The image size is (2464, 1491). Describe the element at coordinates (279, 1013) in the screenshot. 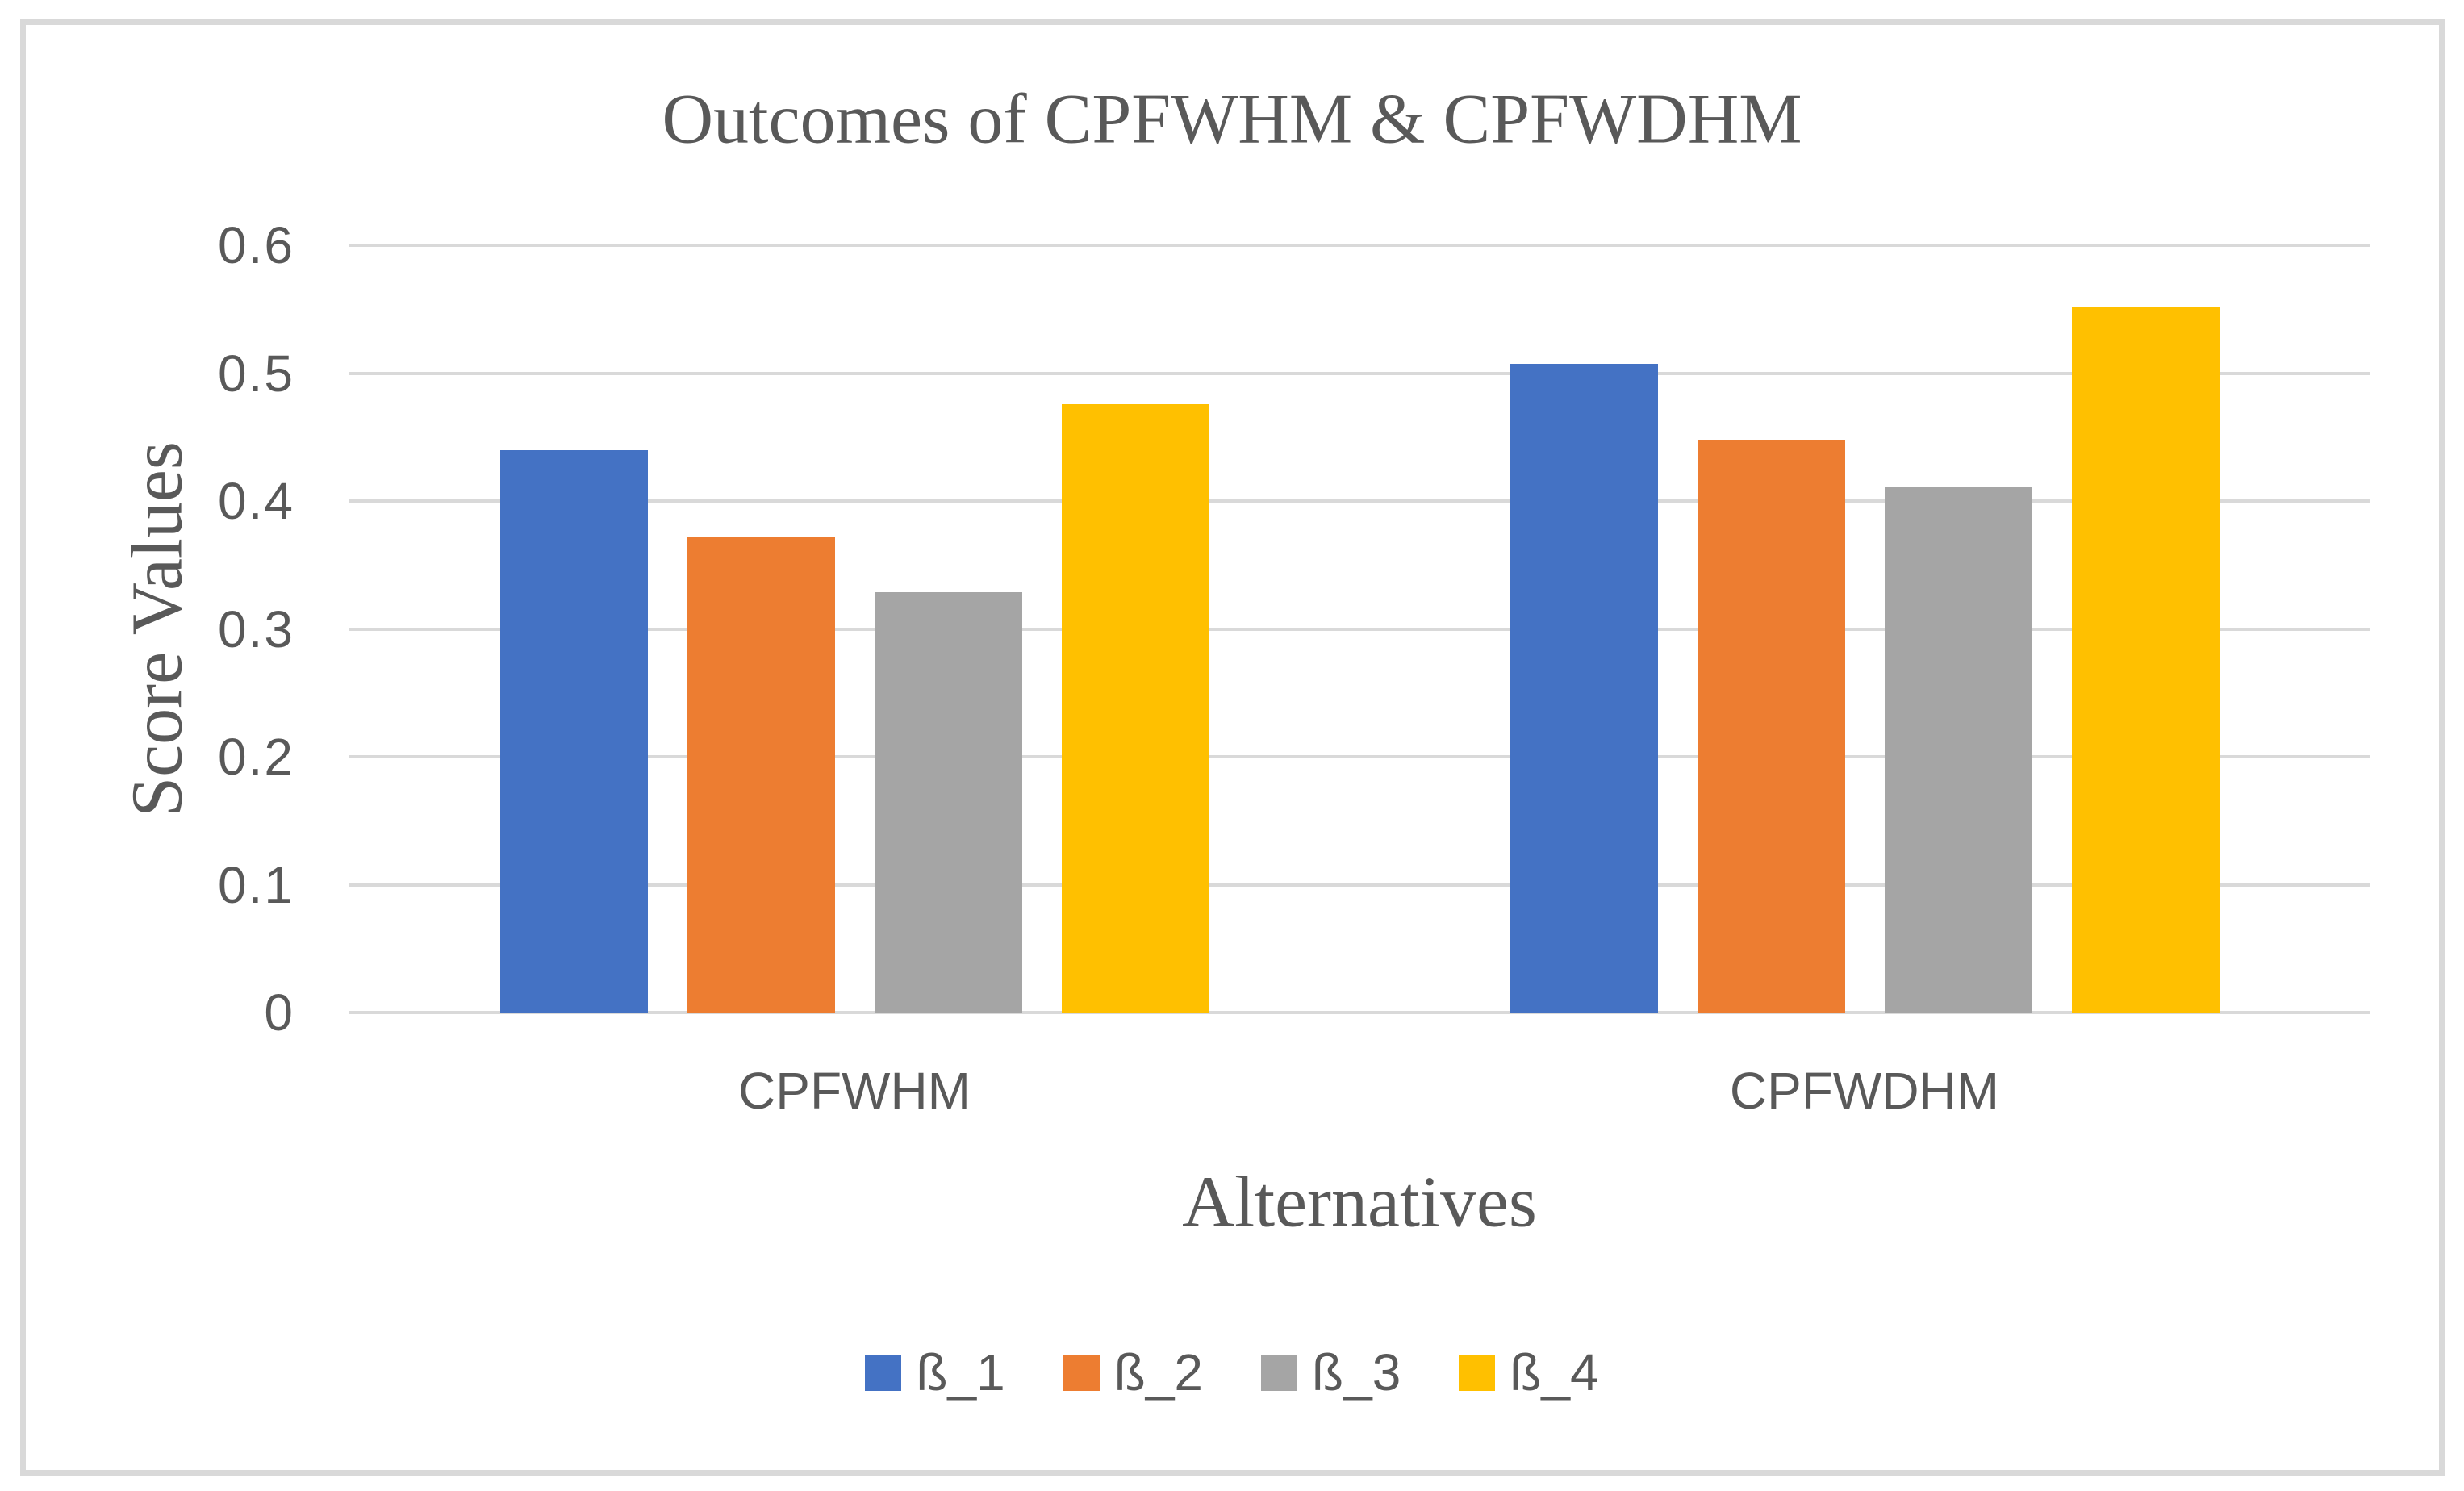

I see `y-tick-label: 0` at that location.